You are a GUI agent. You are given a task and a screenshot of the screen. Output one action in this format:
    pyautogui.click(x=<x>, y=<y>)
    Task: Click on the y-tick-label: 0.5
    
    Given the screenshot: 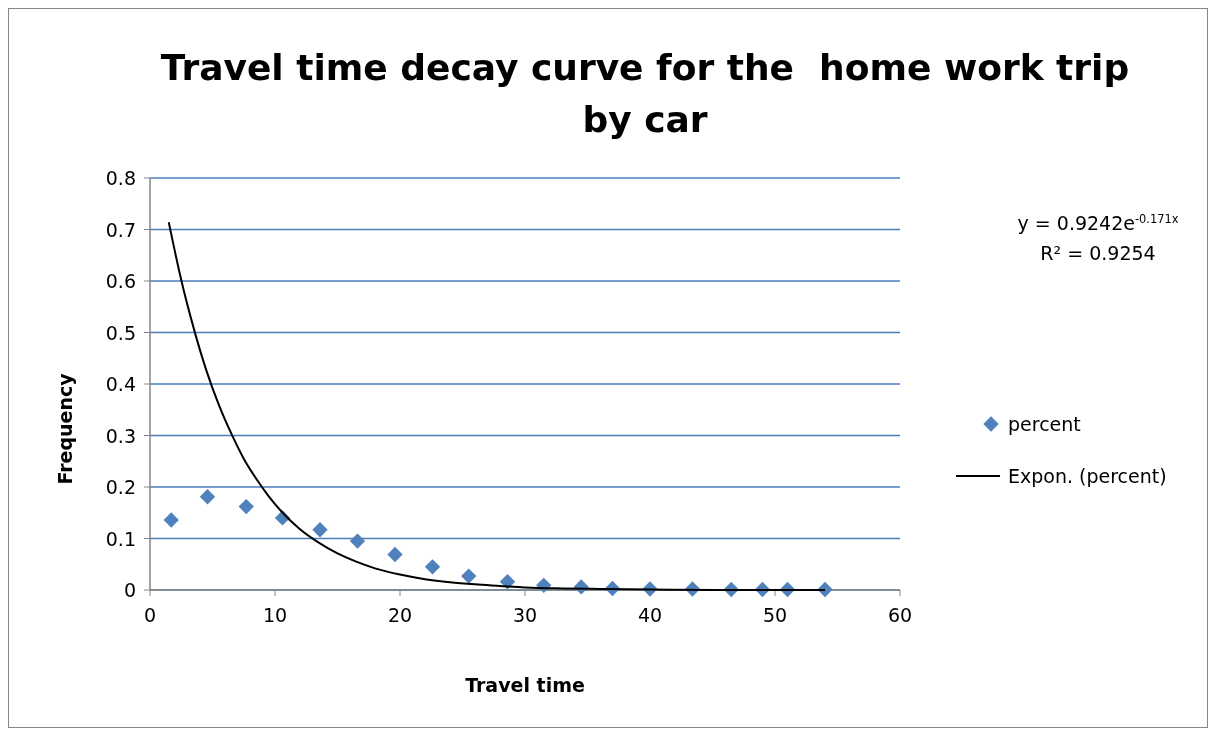 What is the action you would take?
    pyautogui.click(x=120, y=332)
    